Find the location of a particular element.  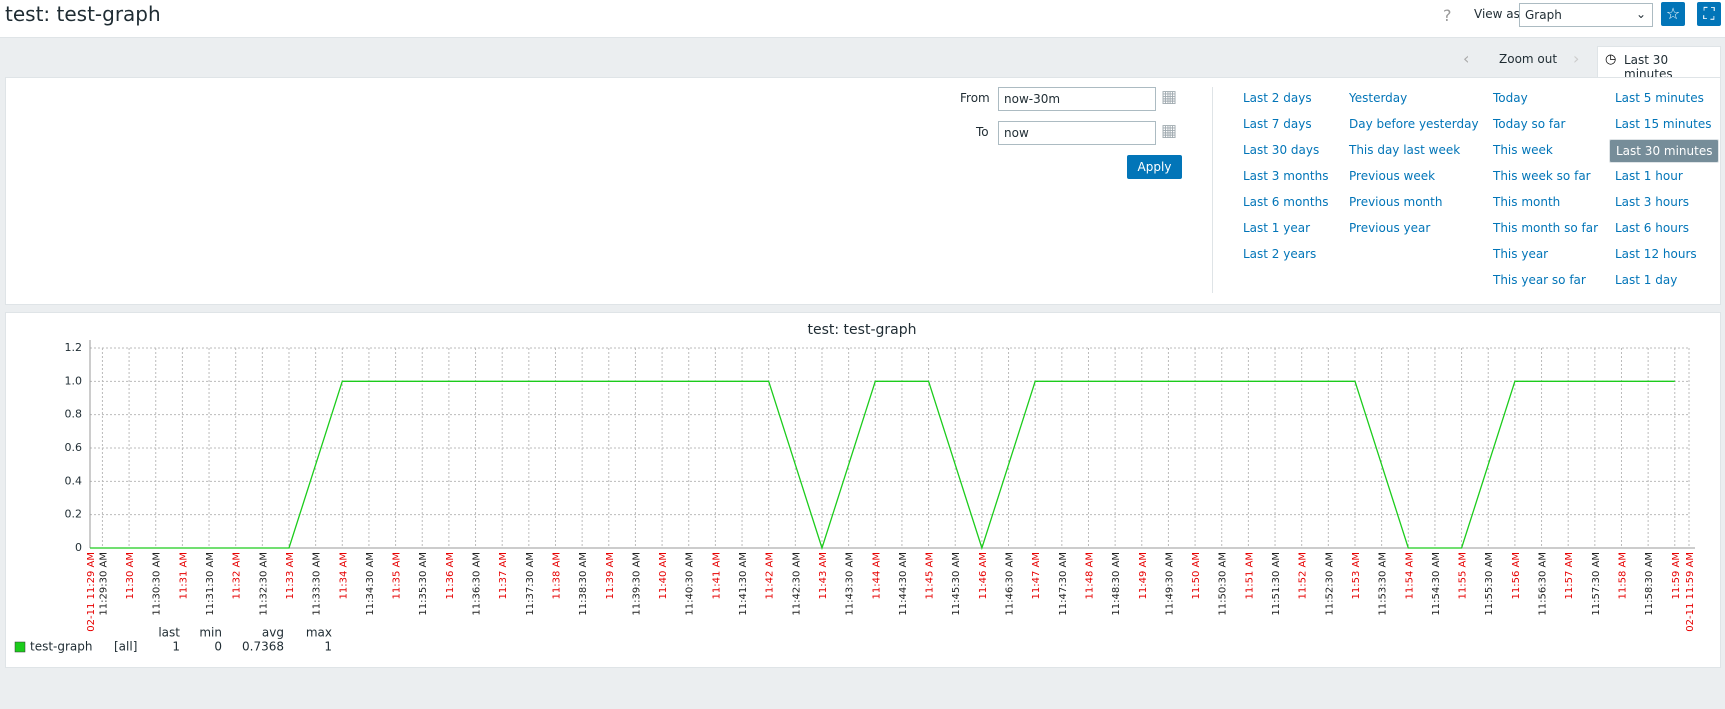

x-tick-label: 11:46 AM is located at coordinates (983, 575).